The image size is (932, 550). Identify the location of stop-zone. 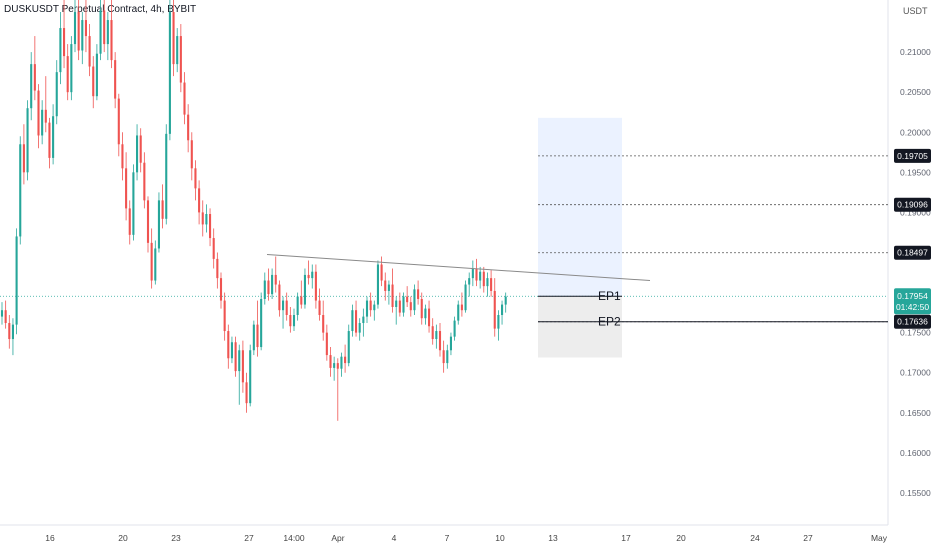
(580, 327).